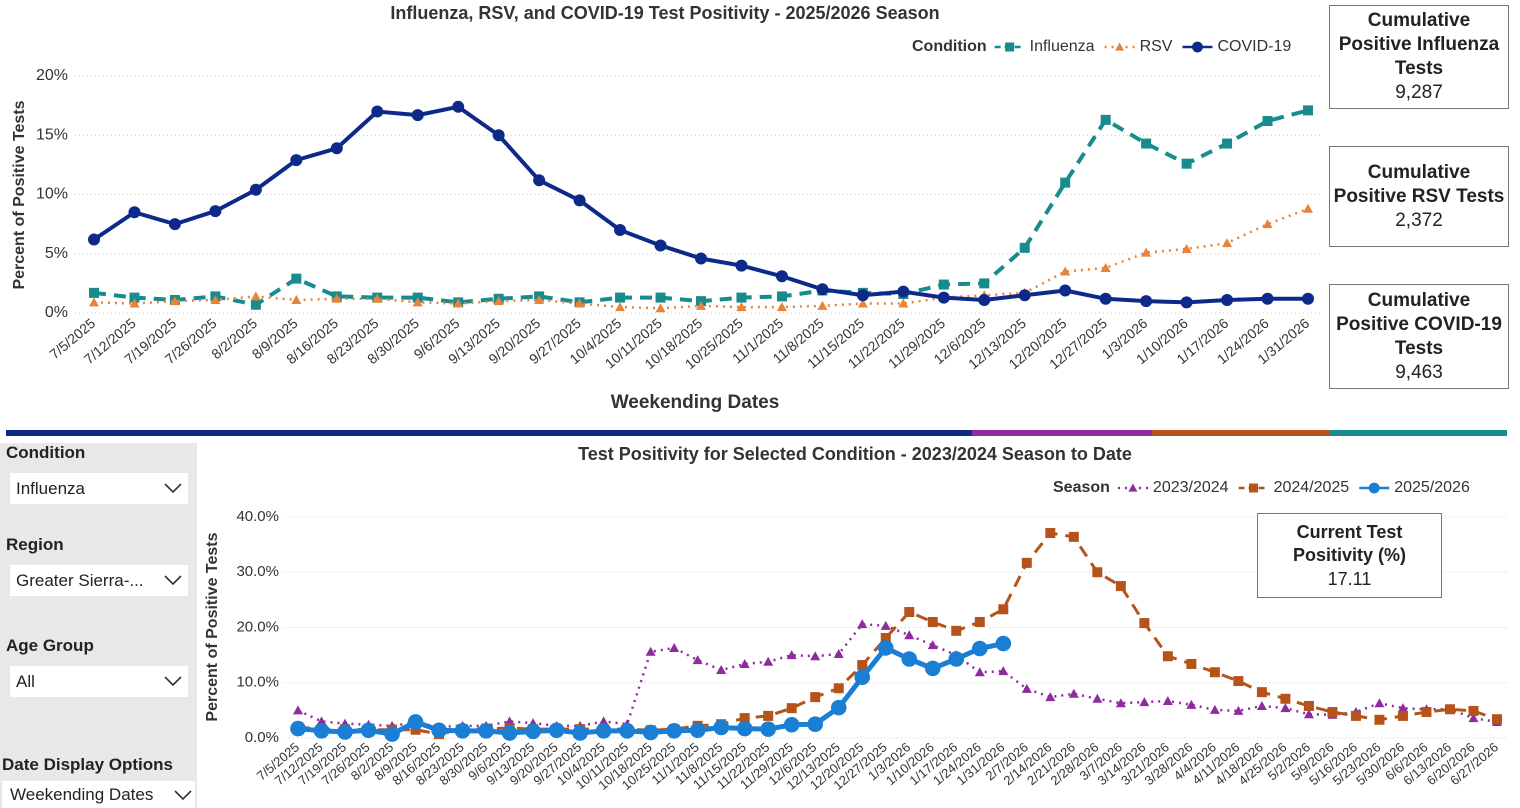 The width and height of the screenshot is (1520, 808). I want to click on card-covid: Cumulative Positive COVID-19 Tests 9,463, so click(1419, 336).